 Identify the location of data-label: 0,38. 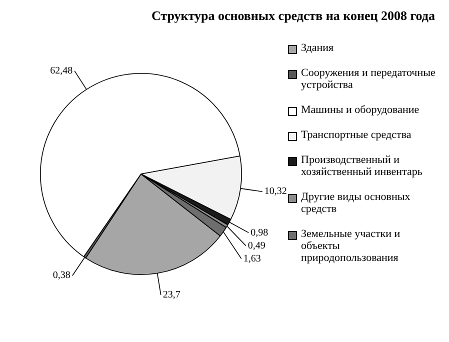
(61, 276).